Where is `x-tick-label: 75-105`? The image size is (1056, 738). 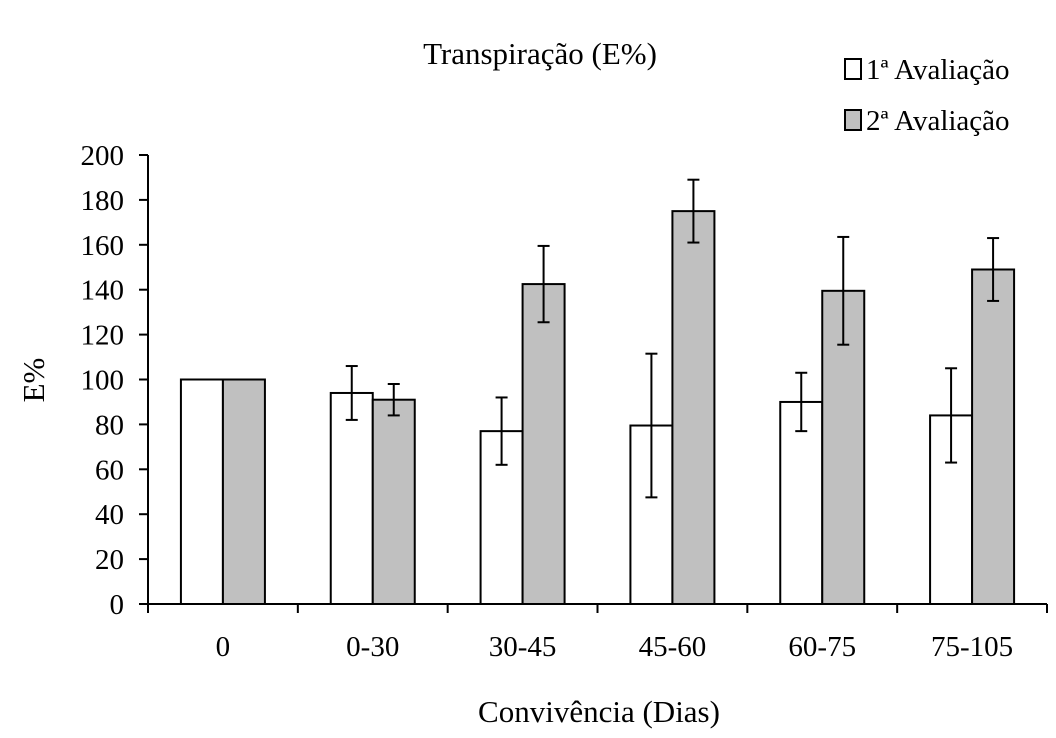 x-tick-label: 75-105 is located at coordinates (972, 647).